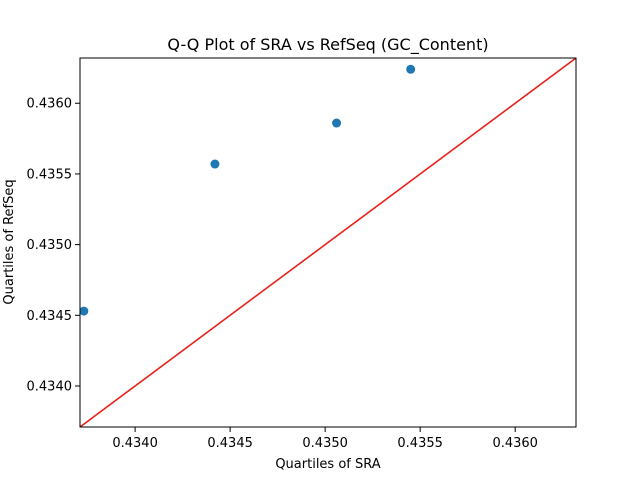 This screenshot has width=640, height=480. I want to click on y-axis-label: Quartiles of RefSeq, so click(9, 241).